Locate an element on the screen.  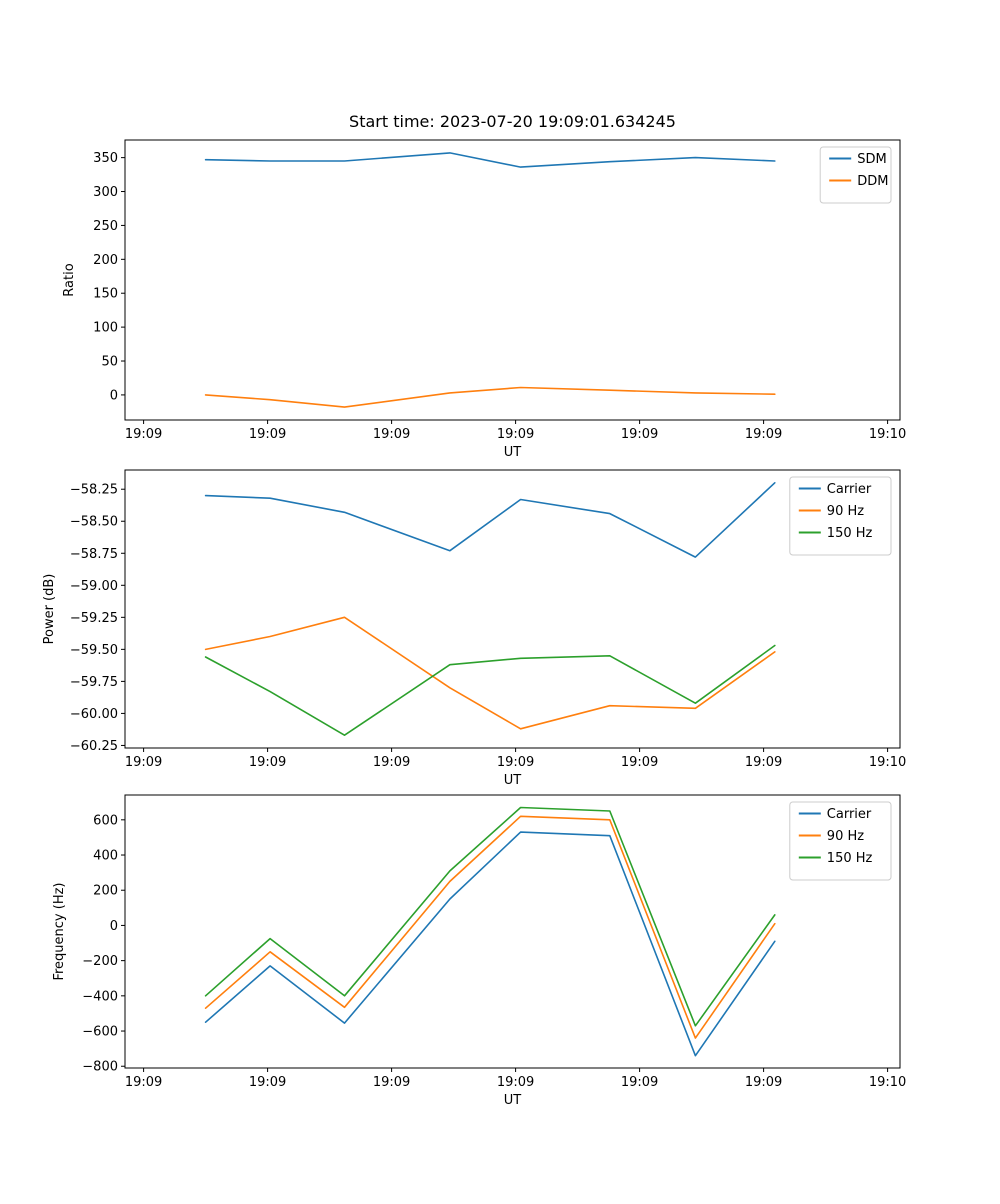
series-line-sdm is located at coordinates (490, 160).